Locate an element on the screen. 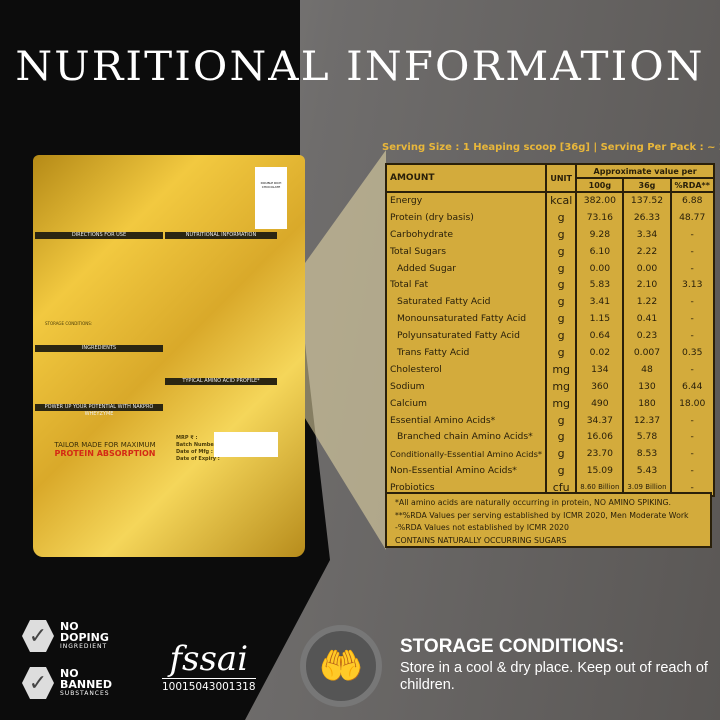 The width and height of the screenshot is (720, 720). fssai-number: 10015043001318 is located at coordinates (209, 687).